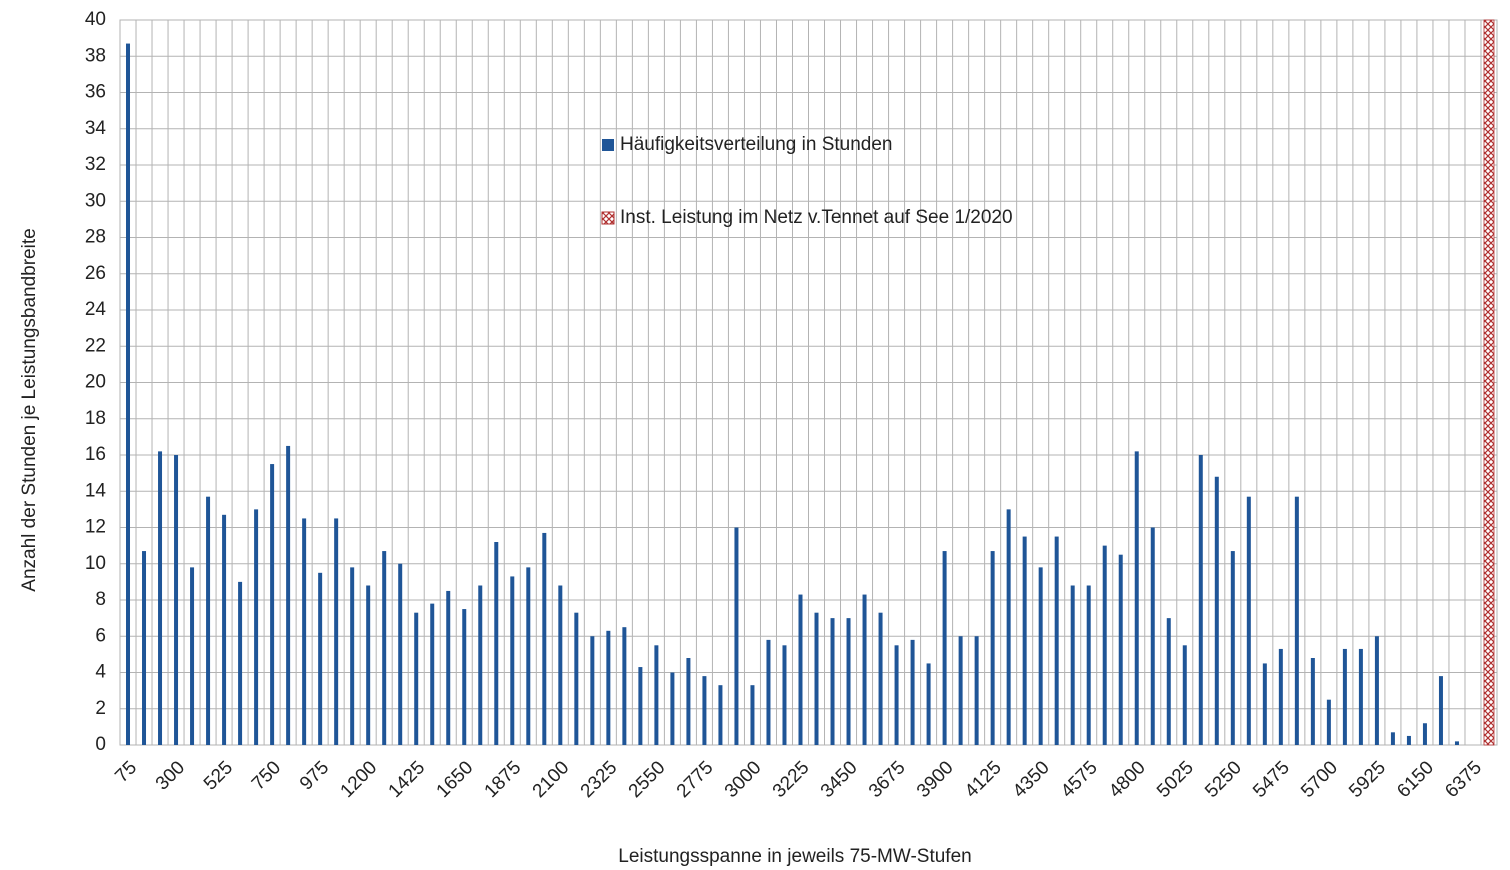 This screenshot has height=870, width=1510. Describe the element at coordinates (1031, 779) in the screenshot. I see `x-tick-label: 4350` at that location.